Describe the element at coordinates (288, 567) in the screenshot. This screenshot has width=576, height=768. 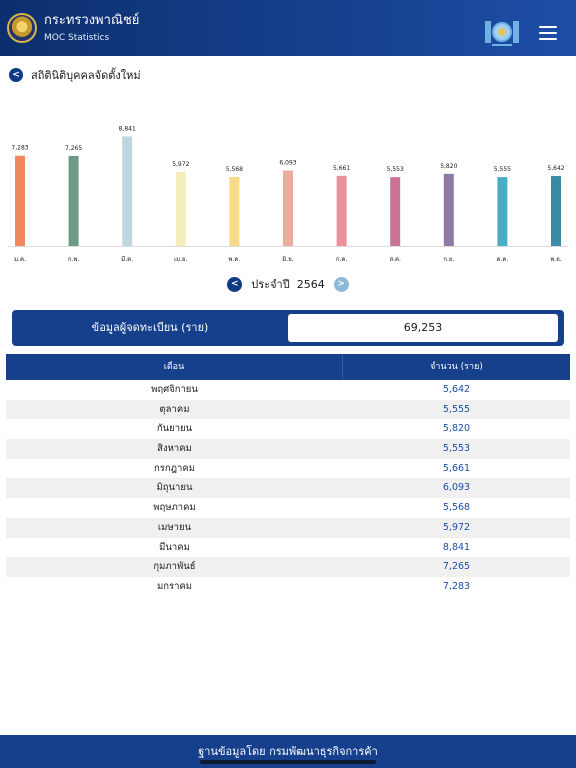
I see `table-row: กุมภาพันธ์ 7,265` at that location.